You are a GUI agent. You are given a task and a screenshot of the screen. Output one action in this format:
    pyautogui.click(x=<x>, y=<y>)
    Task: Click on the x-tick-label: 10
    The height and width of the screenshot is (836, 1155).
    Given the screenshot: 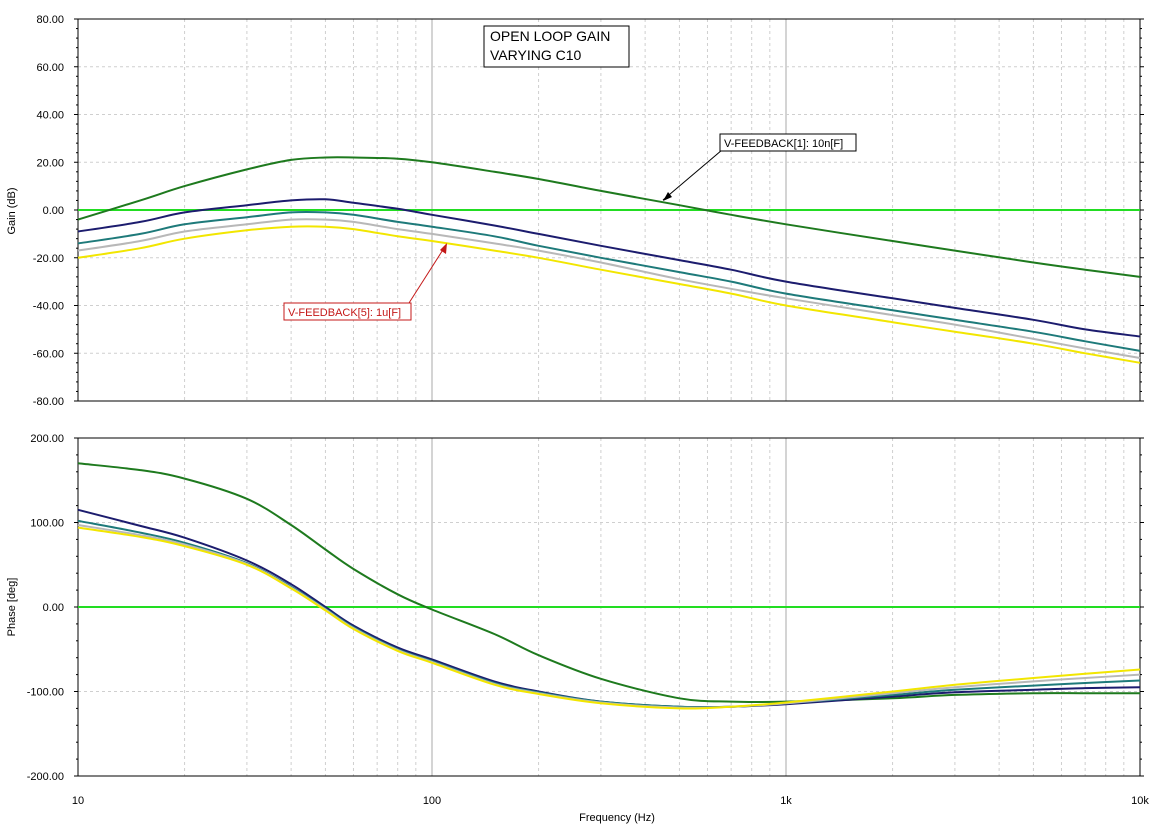 What is the action you would take?
    pyautogui.click(x=78, y=801)
    